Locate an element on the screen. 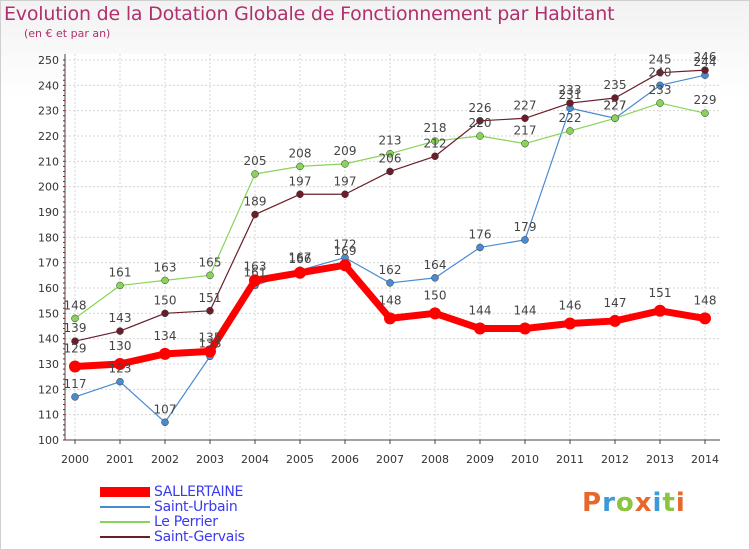 The width and height of the screenshot is (750, 550). data-label: 209 is located at coordinates (345, 151).